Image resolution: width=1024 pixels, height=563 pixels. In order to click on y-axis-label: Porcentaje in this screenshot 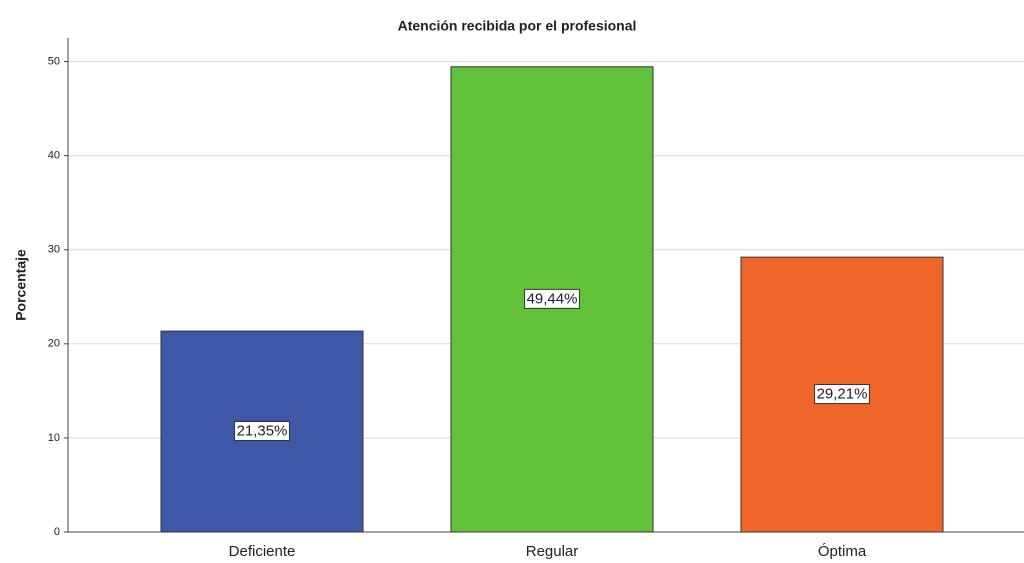, I will do `click(21, 285)`.